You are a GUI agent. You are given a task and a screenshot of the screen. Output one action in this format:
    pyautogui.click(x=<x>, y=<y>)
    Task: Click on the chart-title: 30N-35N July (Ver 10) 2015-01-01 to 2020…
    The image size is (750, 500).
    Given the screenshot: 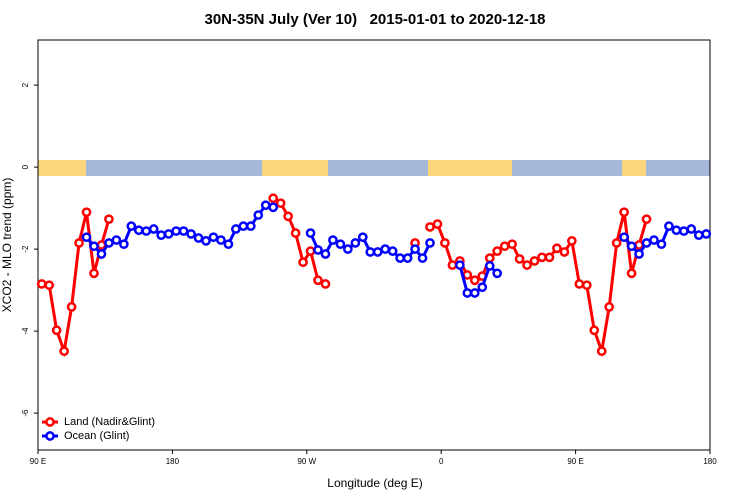 What is the action you would take?
    pyautogui.click(x=374, y=19)
    